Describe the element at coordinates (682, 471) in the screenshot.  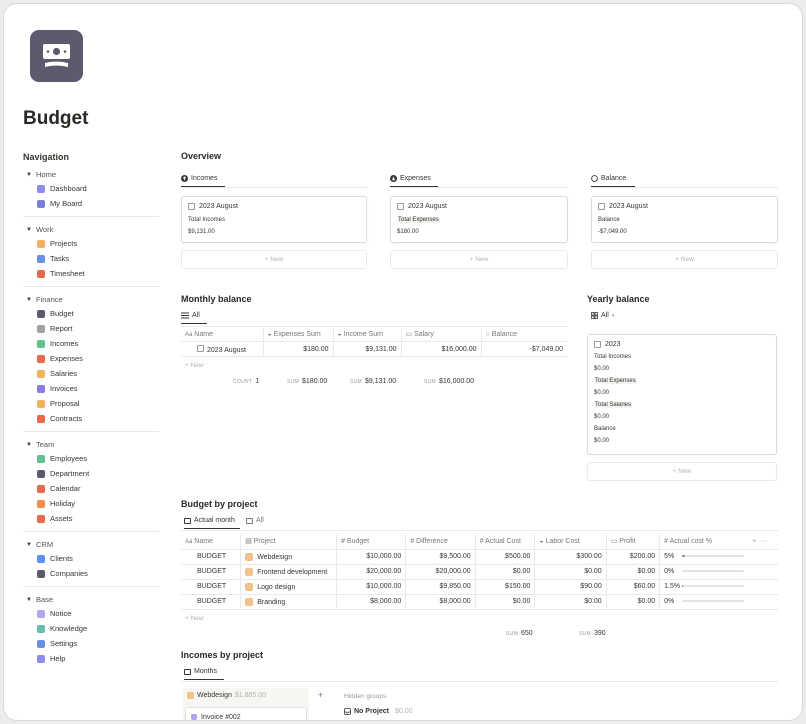
I see `new-yearly-button: + New` at that location.